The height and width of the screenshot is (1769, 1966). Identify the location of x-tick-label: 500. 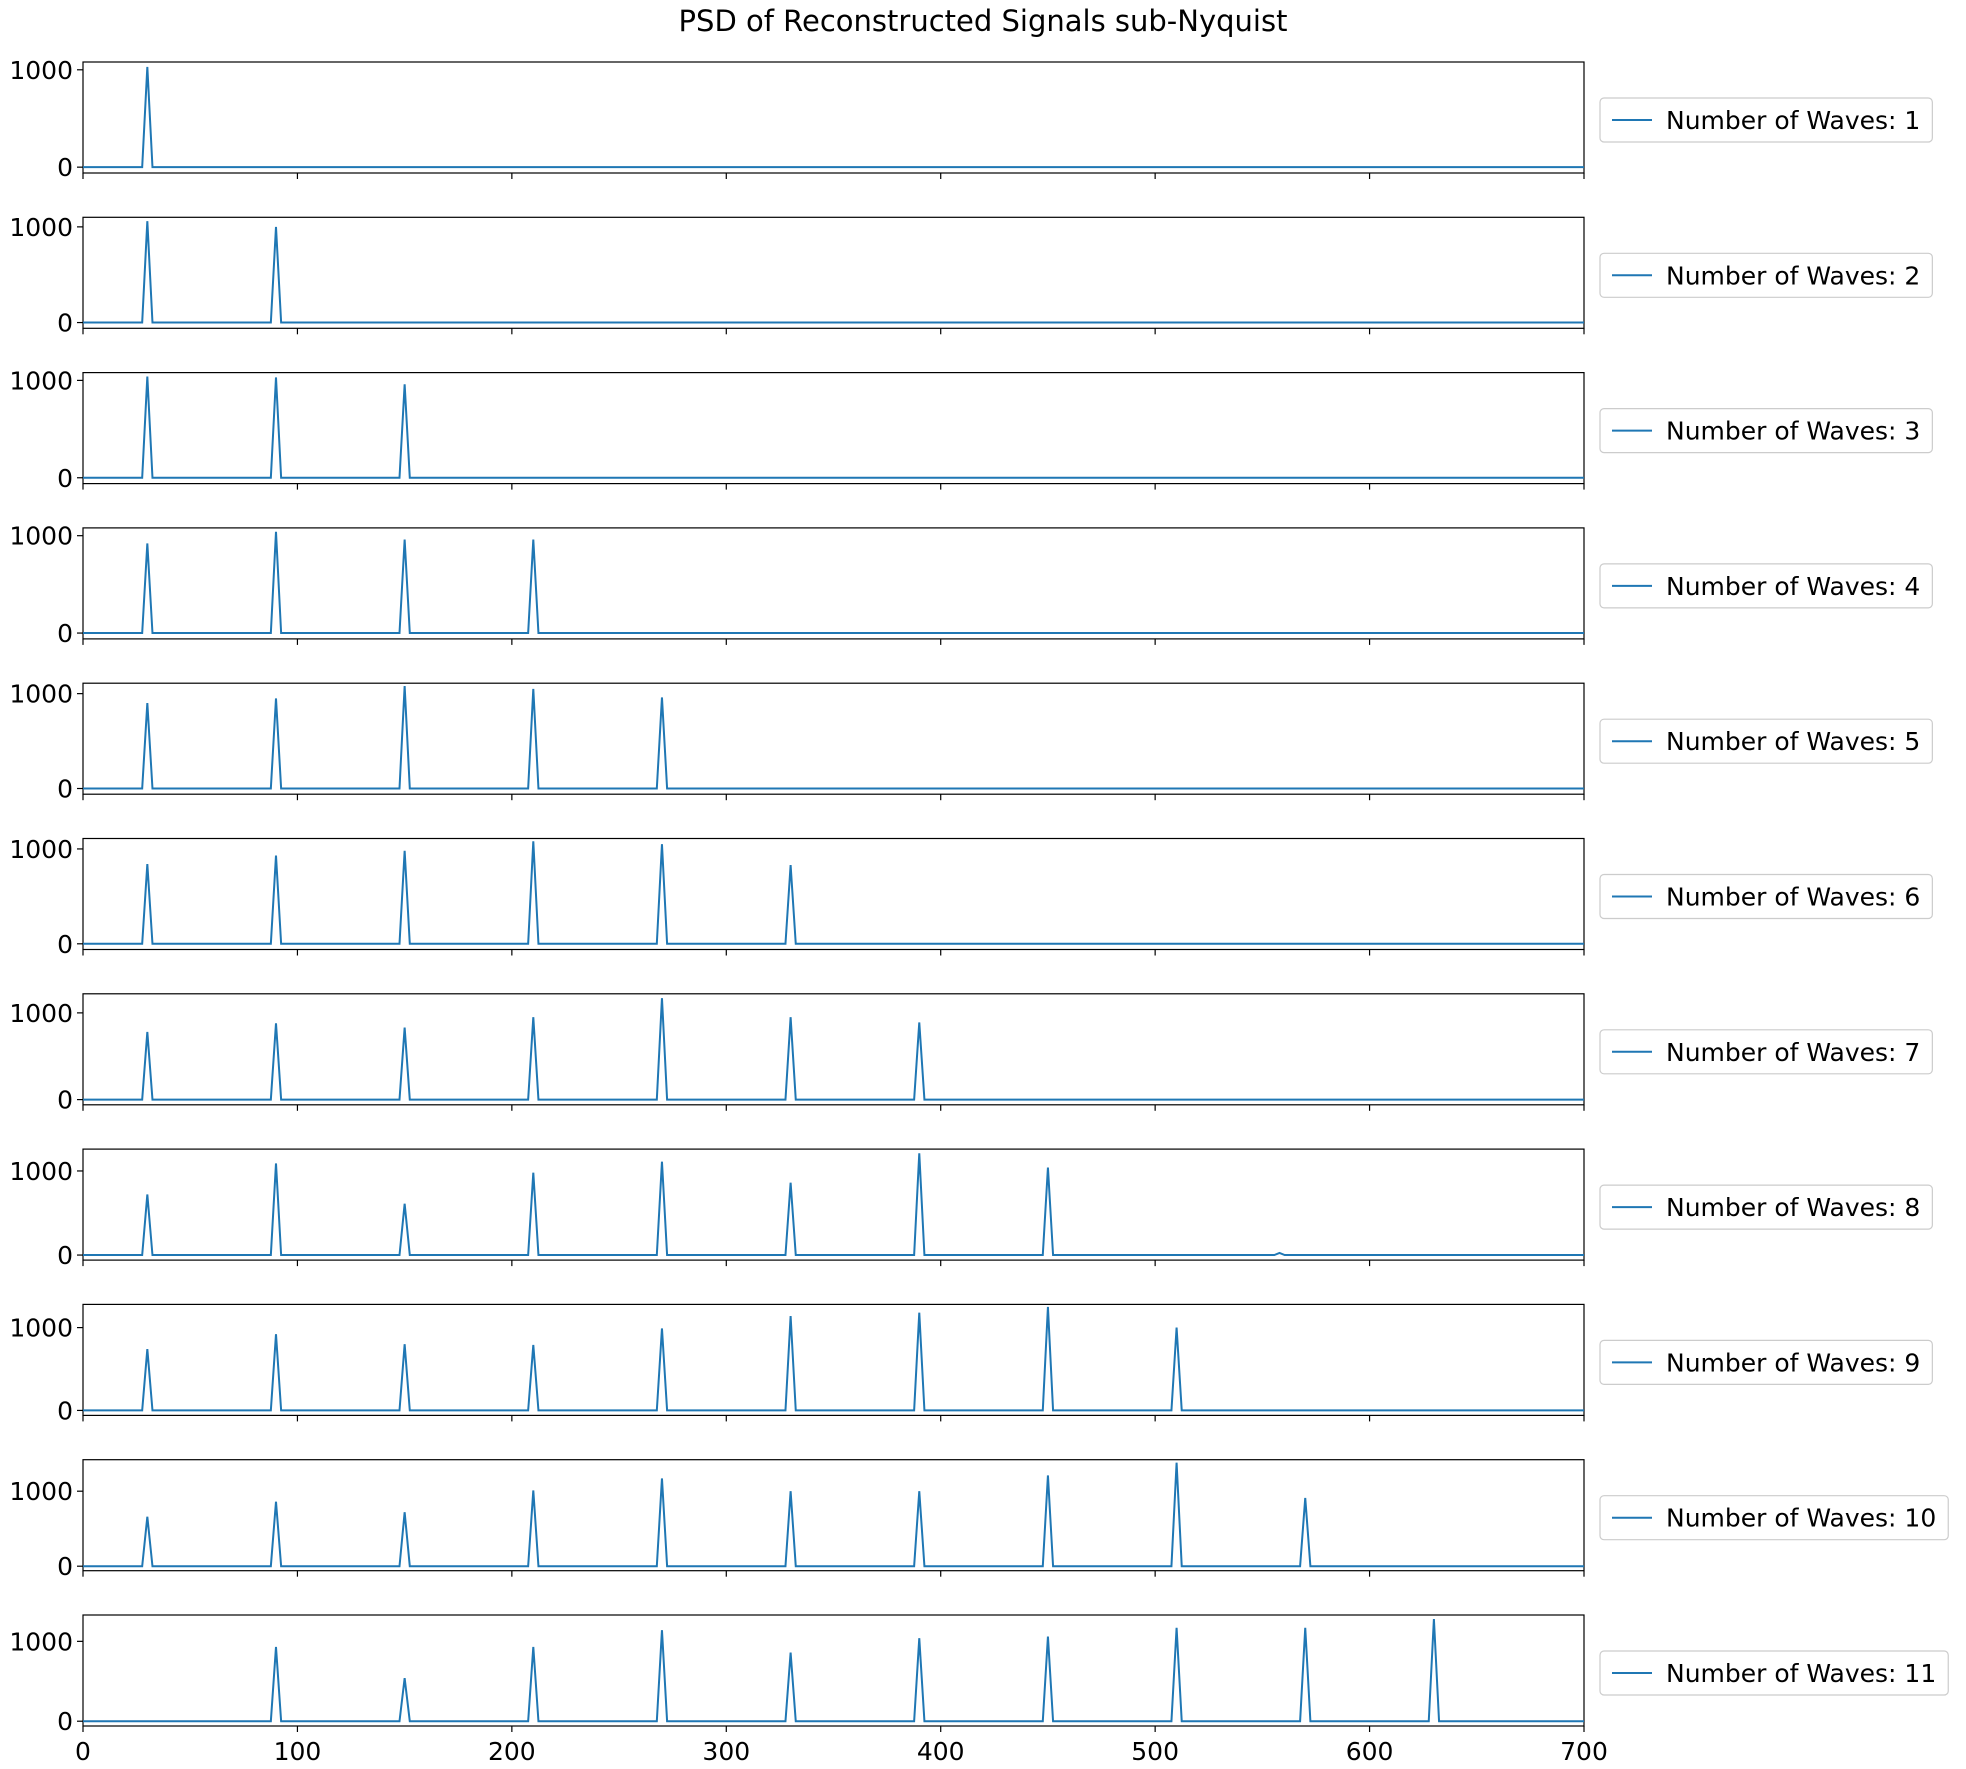
(1155, 1751).